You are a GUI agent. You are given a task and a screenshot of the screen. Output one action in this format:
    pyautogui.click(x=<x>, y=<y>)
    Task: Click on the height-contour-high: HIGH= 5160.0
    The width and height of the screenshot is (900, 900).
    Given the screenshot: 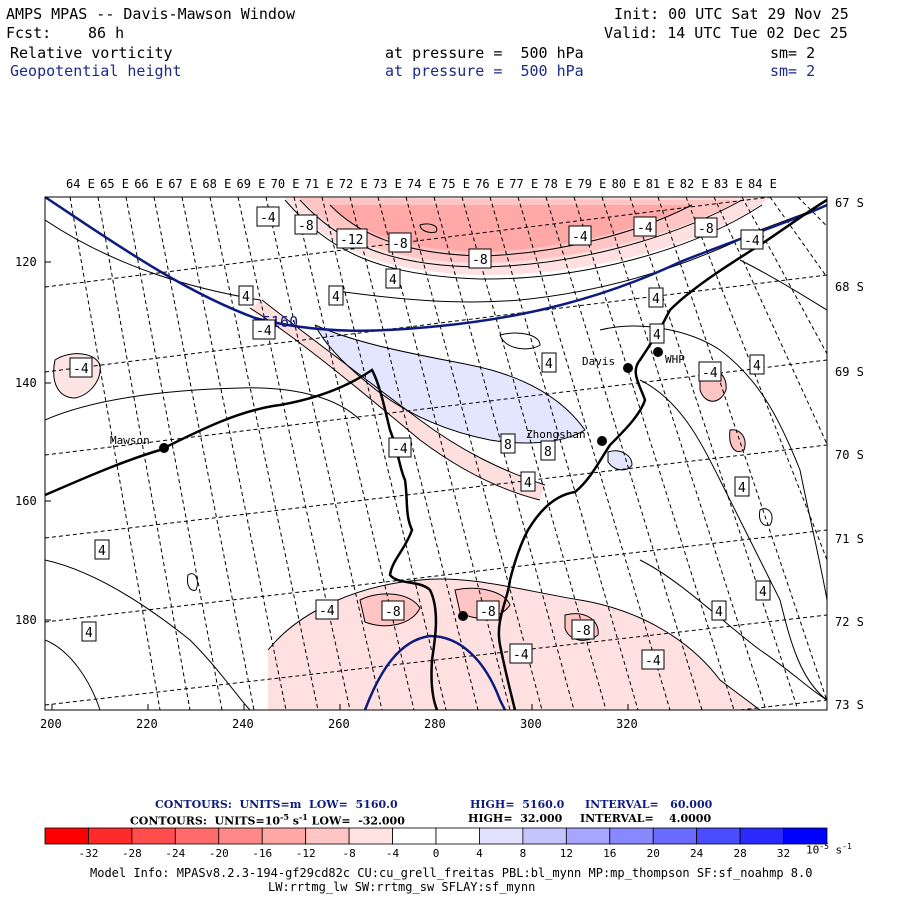 What is the action you would take?
    pyautogui.click(x=517, y=804)
    